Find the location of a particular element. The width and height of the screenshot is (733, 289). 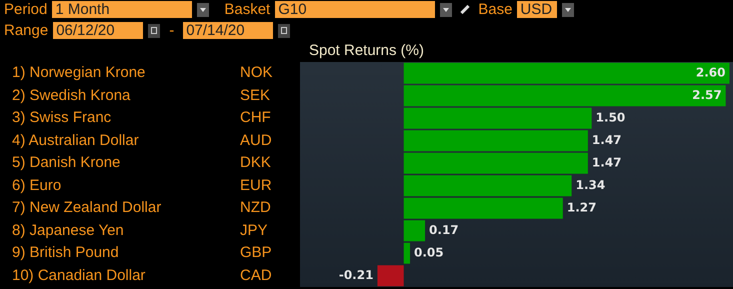

text: Basket is located at coordinates (247, 9).